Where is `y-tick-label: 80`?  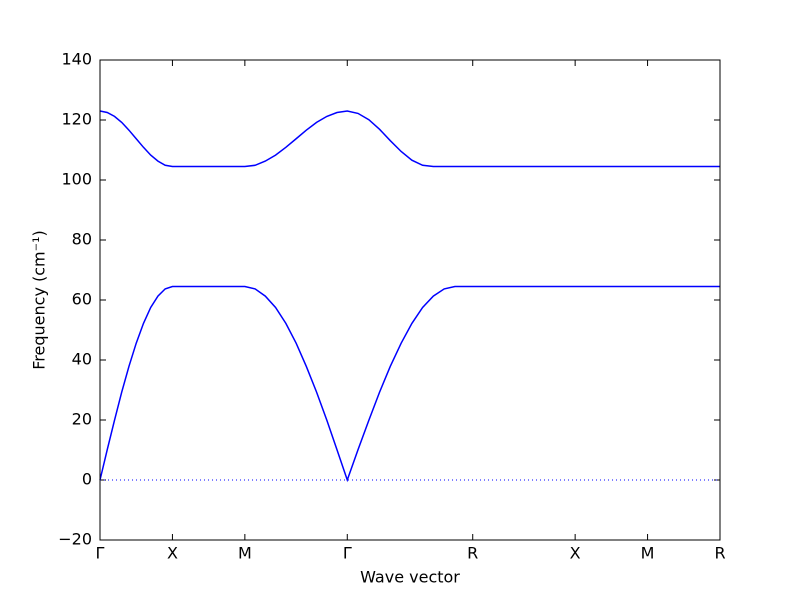 y-tick-label: 80 is located at coordinates (82, 239).